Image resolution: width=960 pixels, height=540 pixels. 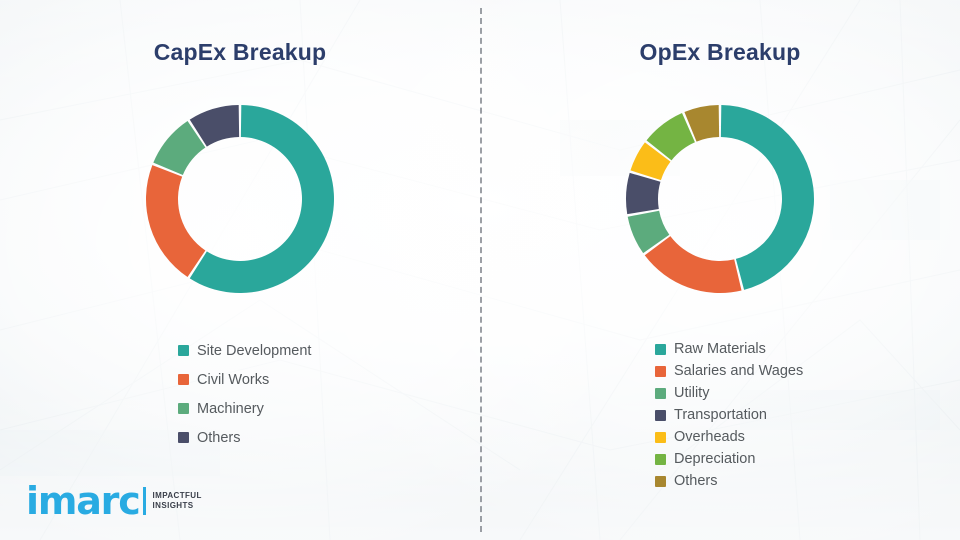 What do you see at coordinates (230, 408) in the screenshot?
I see `legend-item-label: Machinery` at bounding box center [230, 408].